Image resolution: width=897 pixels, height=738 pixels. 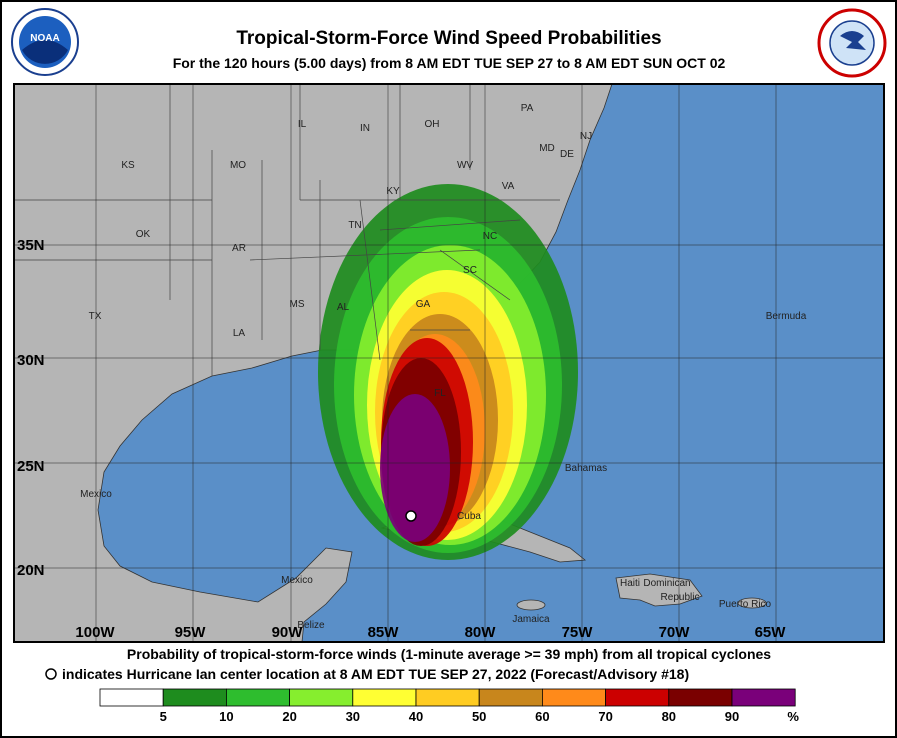 I want to click on place-label: Puerto Rico, so click(x=745, y=604).